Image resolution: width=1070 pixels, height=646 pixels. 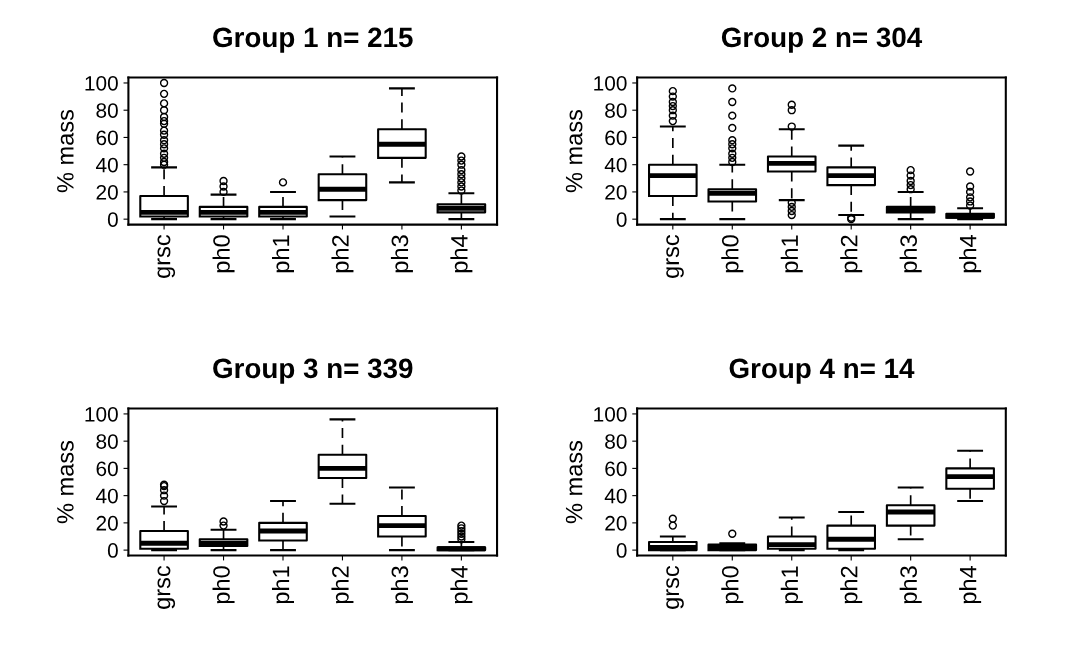 What do you see at coordinates (313, 371) in the screenshot?
I see `chart-title: Group 3 n= 339` at bounding box center [313, 371].